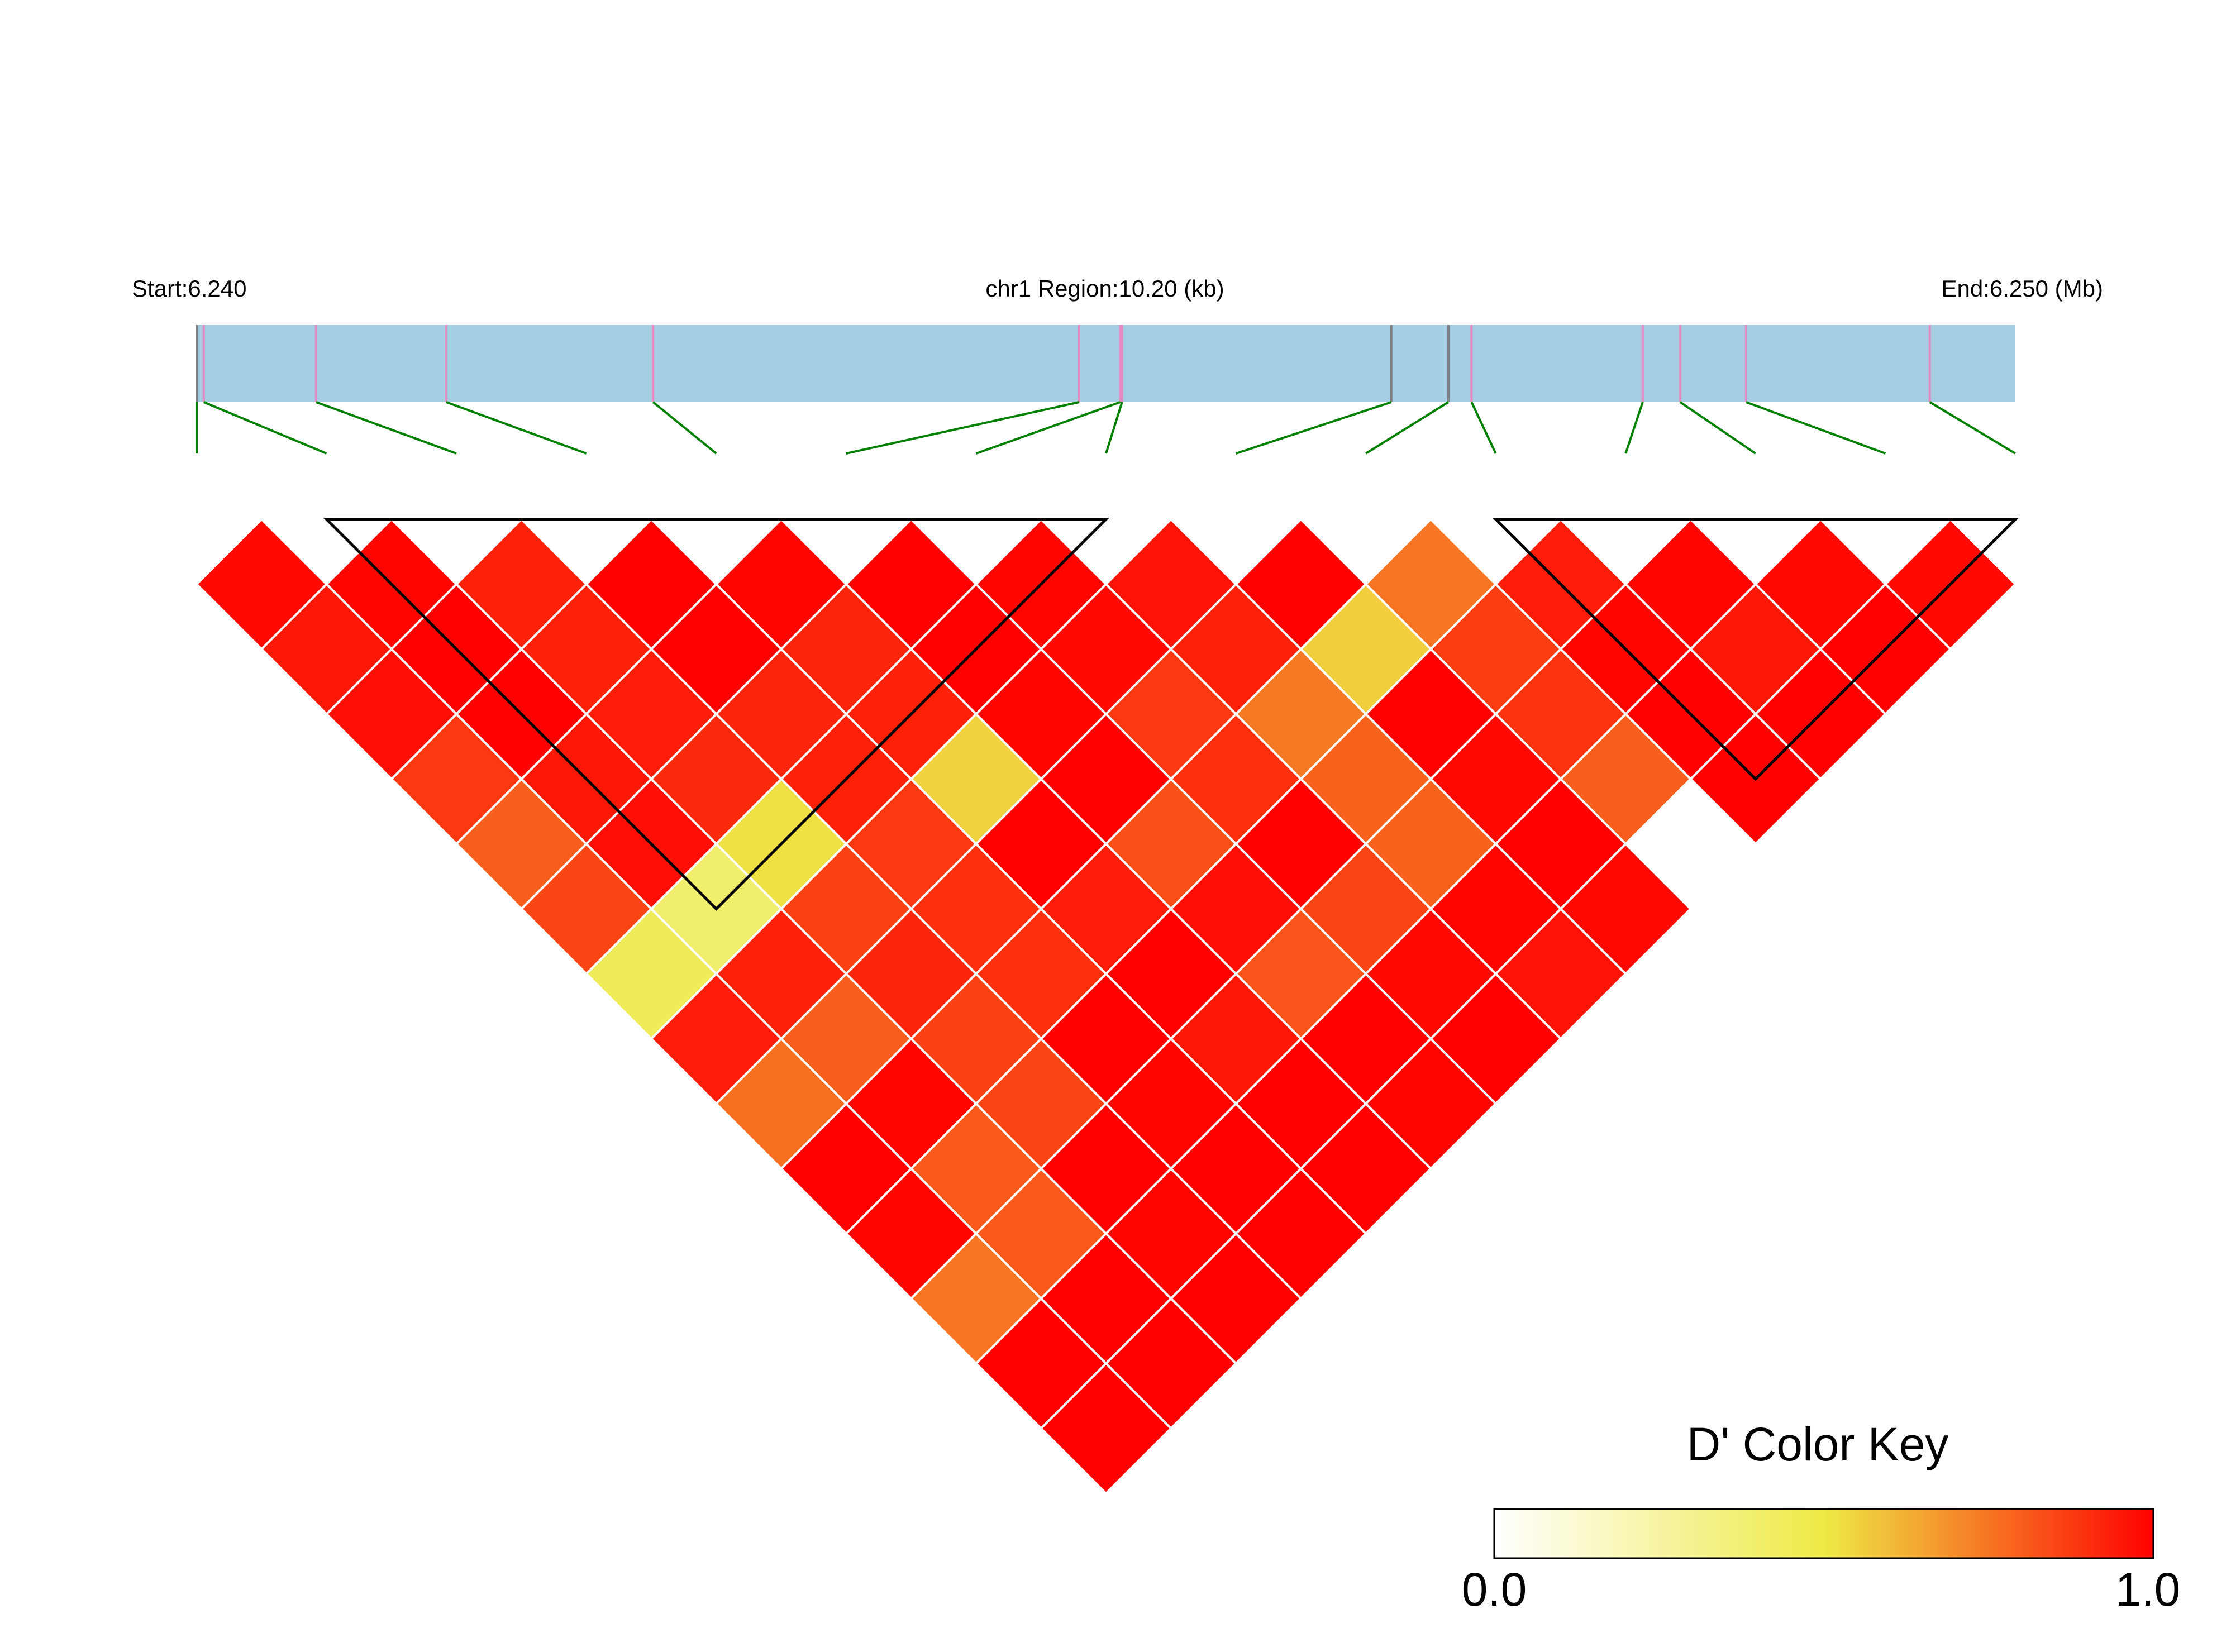 This screenshot has width=2231, height=1652. I want to click on ld-cell, so click(1106, 1428).